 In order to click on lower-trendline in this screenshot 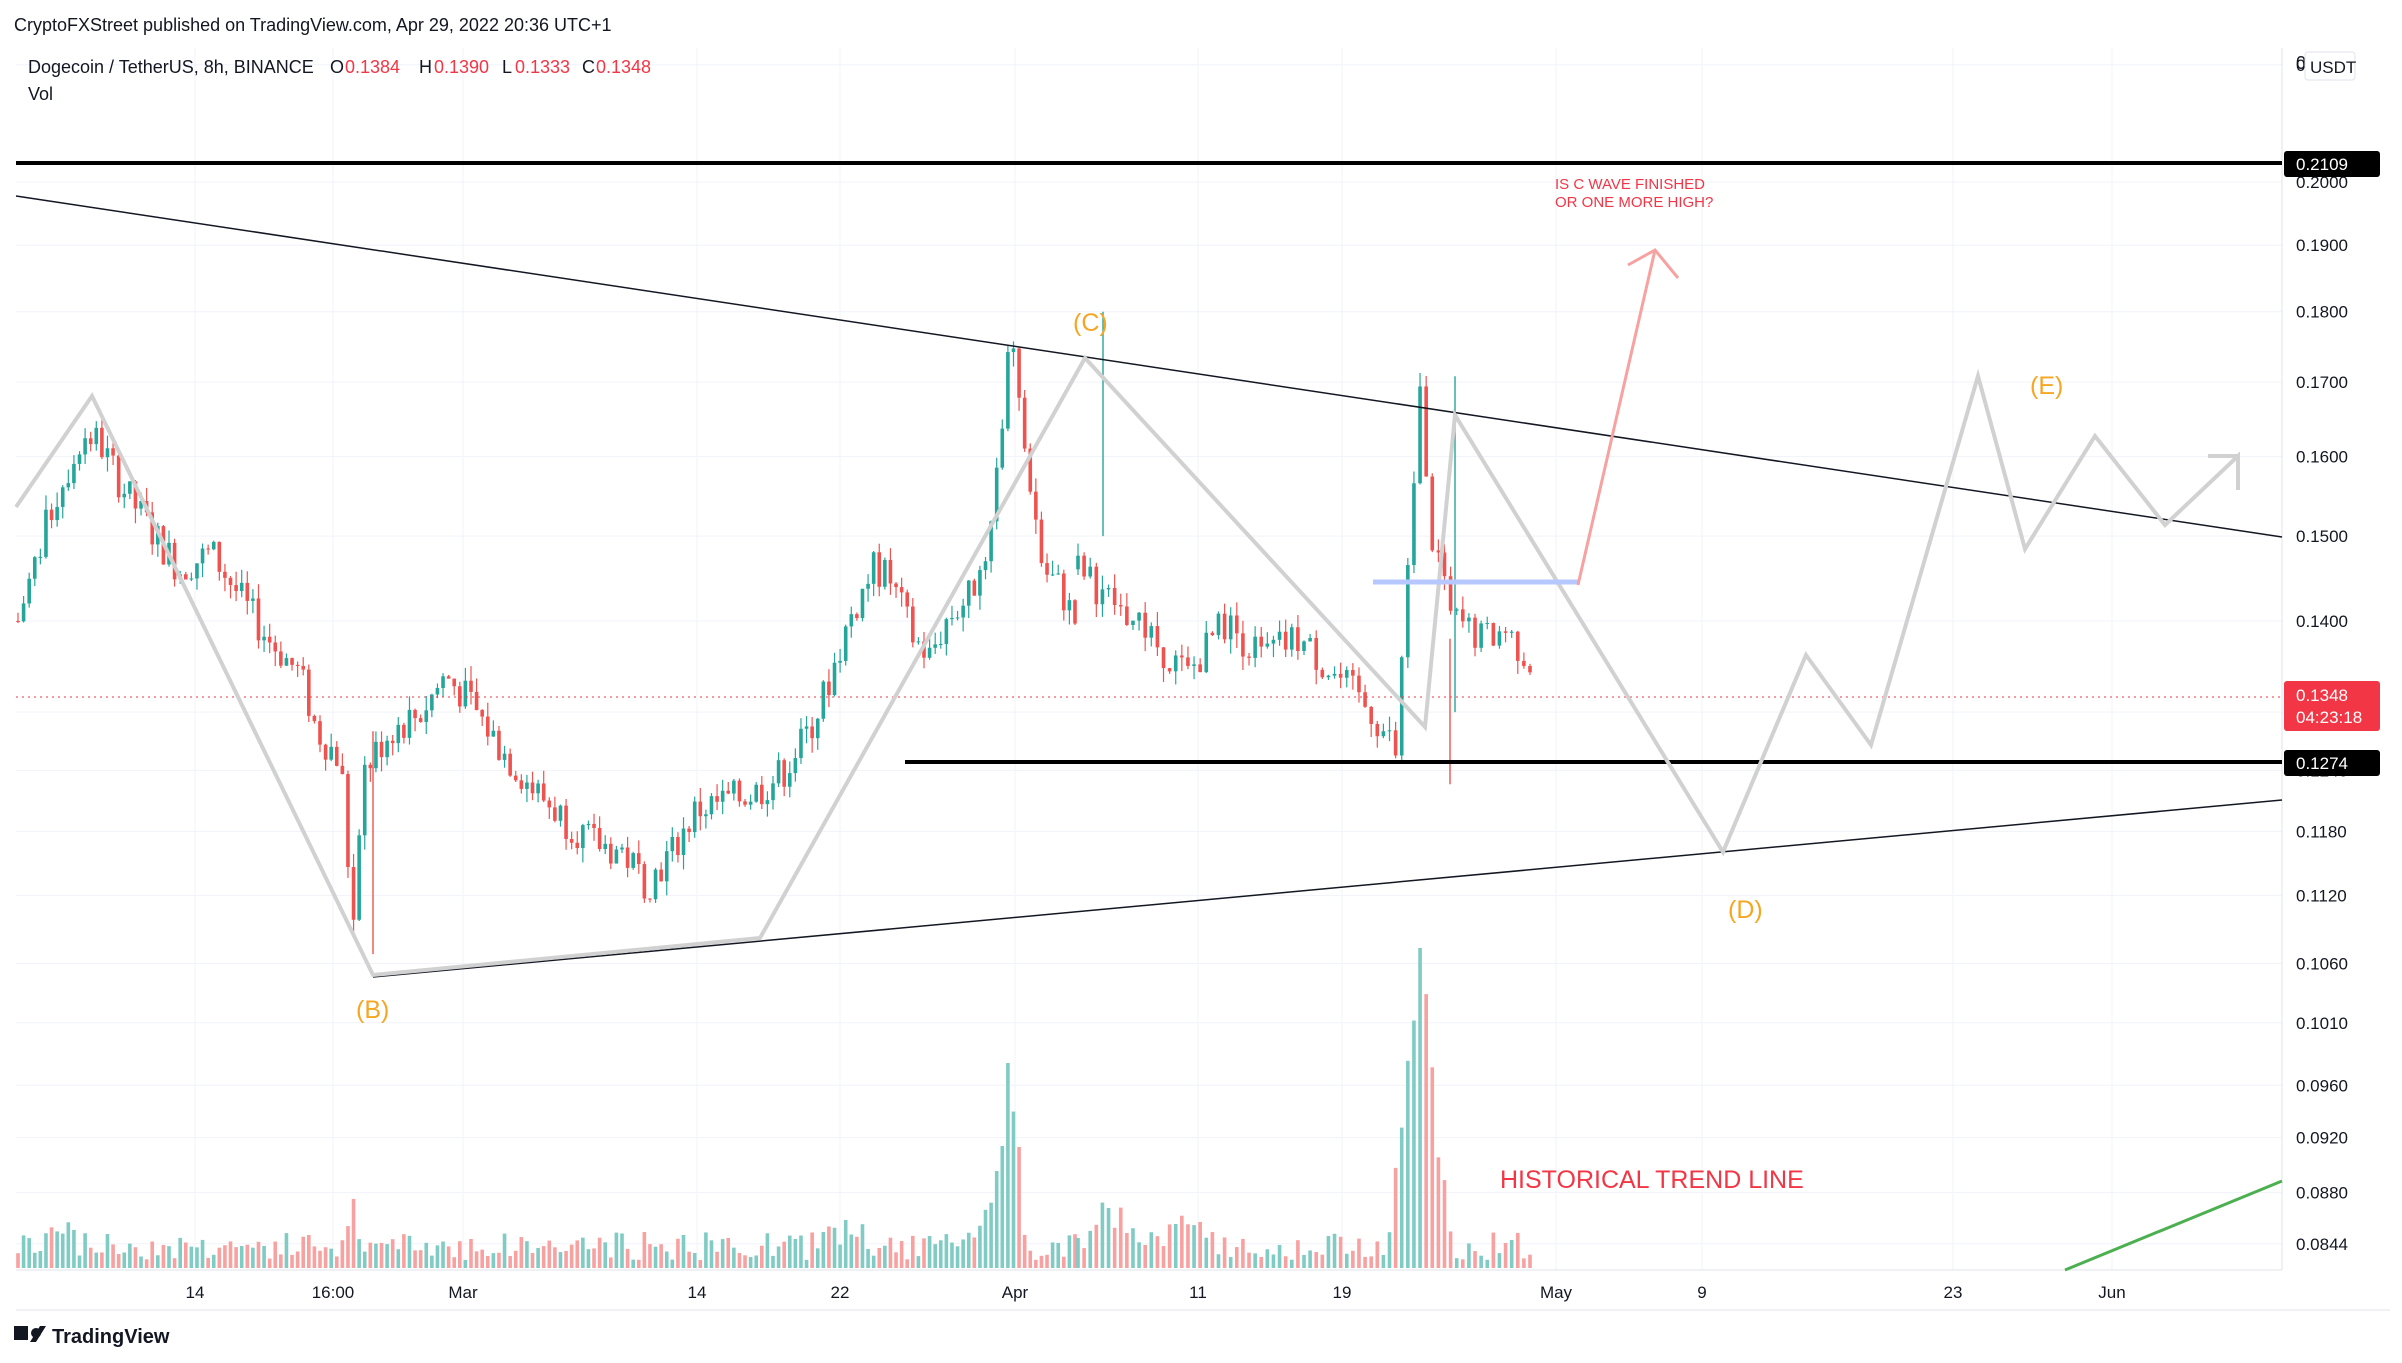, I will do `click(1327, 888)`.